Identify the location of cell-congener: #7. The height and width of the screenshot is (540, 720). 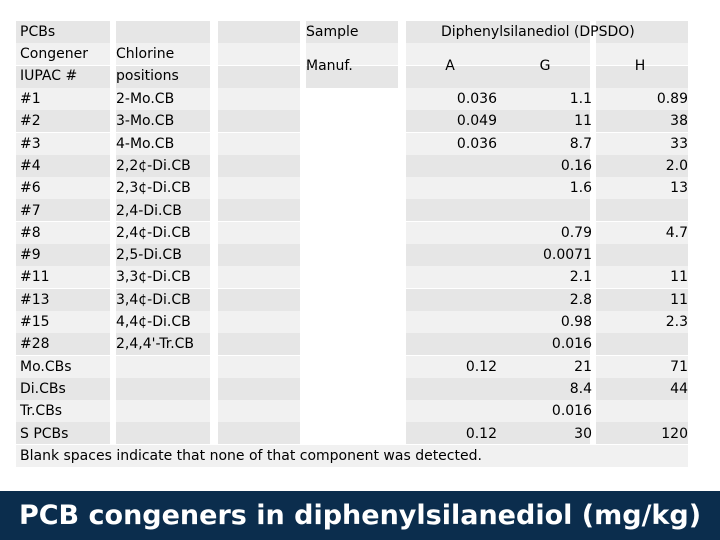
(30, 210).